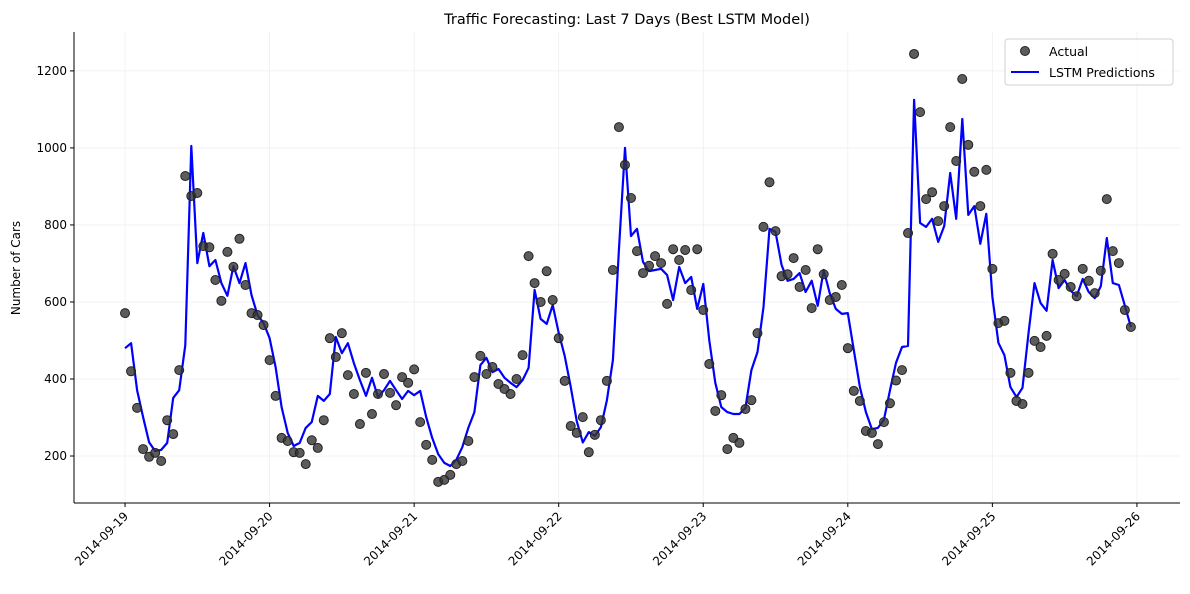 The image size is (1190, 594). Describe the element at coordinates (51, 148) in the screenshot. I see `y-tick-label: 1000` at that location.